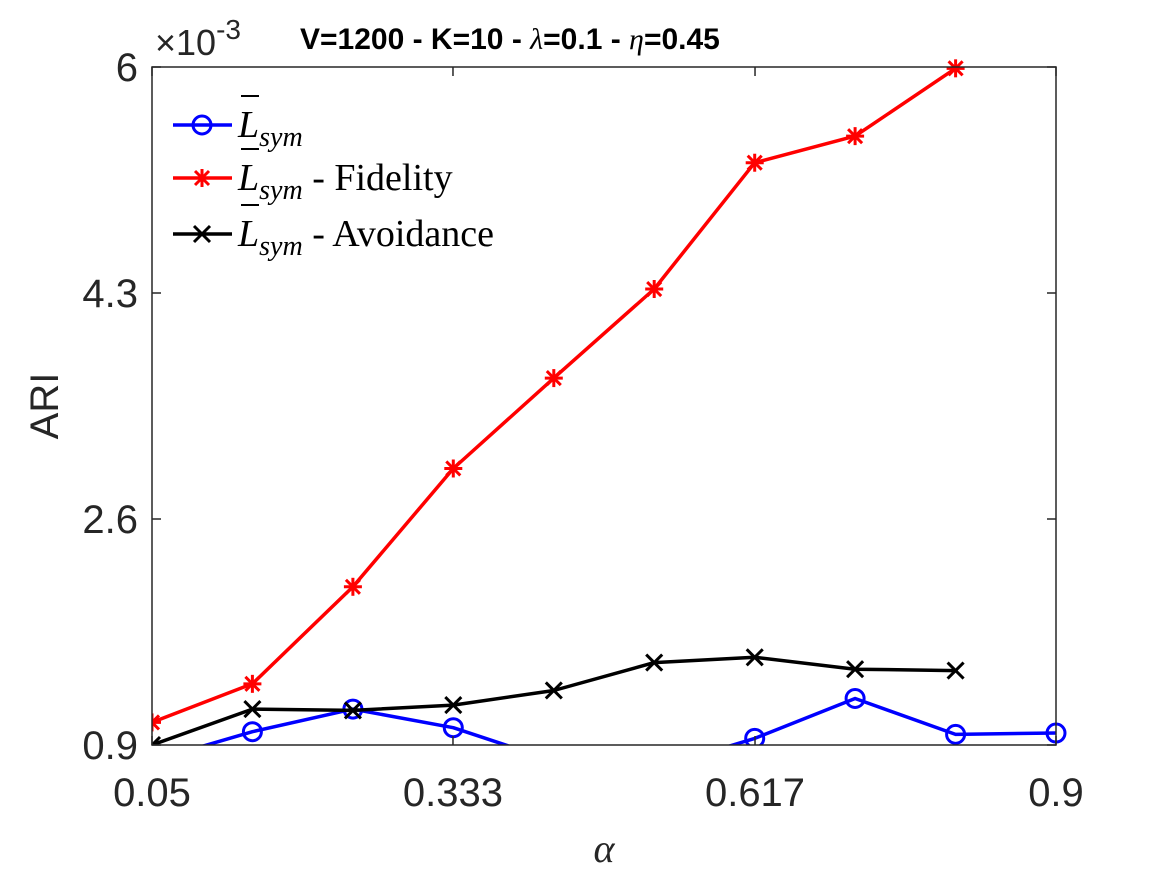 This screenshot has height=875, width=1167. I want to click on legend-label-1: Lsym - Fidelity, so click(345, 181).